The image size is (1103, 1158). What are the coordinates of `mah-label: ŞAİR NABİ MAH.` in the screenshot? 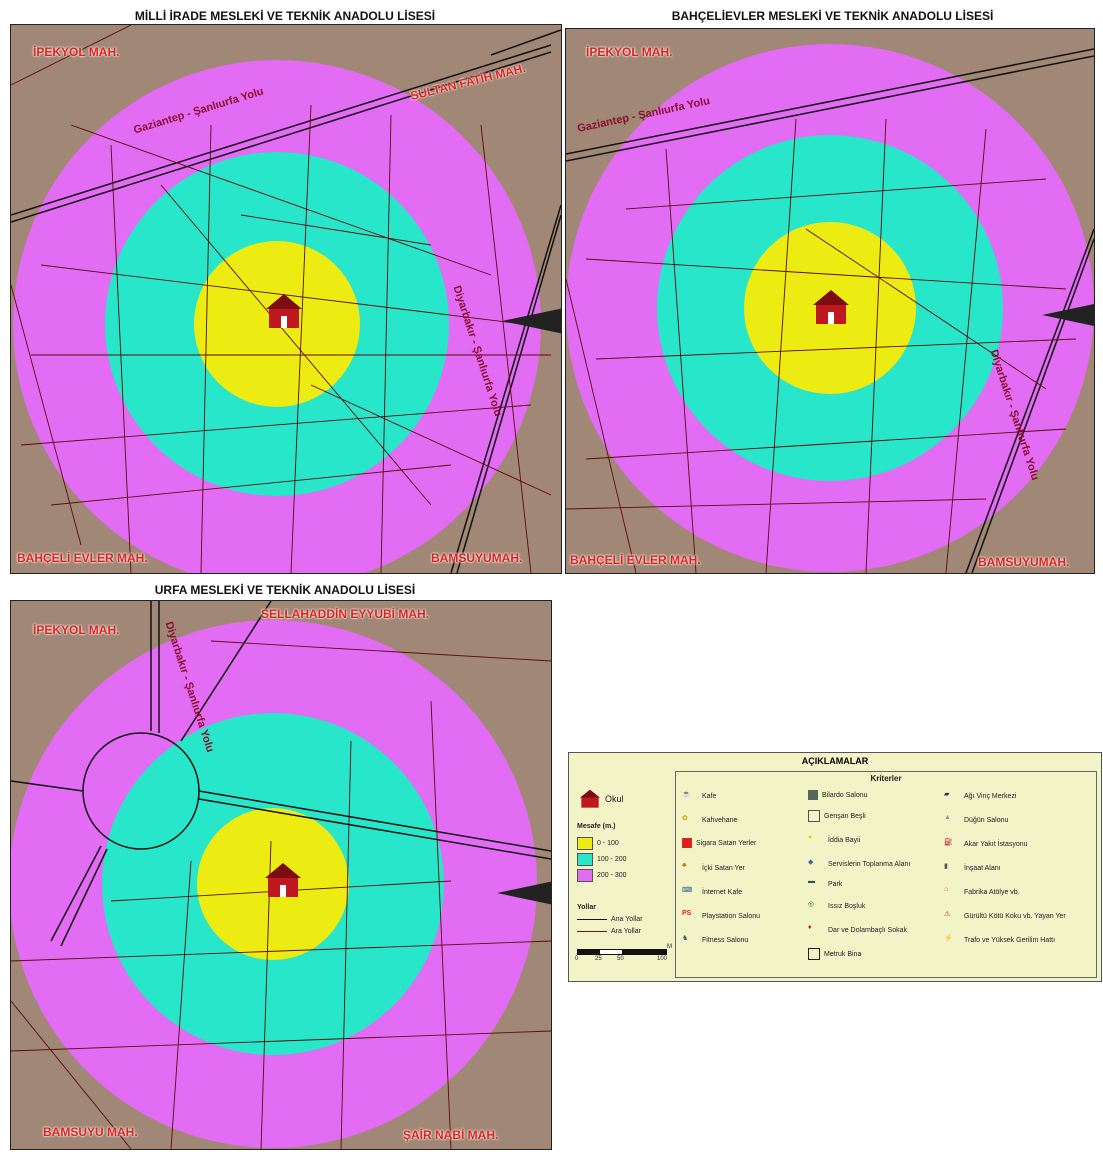 It's located at (451, 1135).